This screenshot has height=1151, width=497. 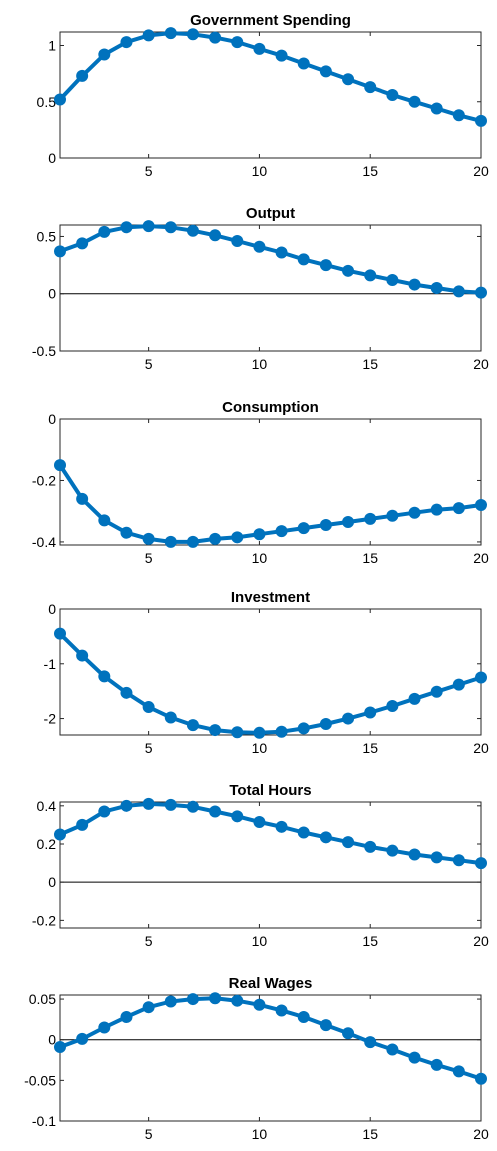 I want to click on y-tick-label: -0.4, so click(x=44, y=542).